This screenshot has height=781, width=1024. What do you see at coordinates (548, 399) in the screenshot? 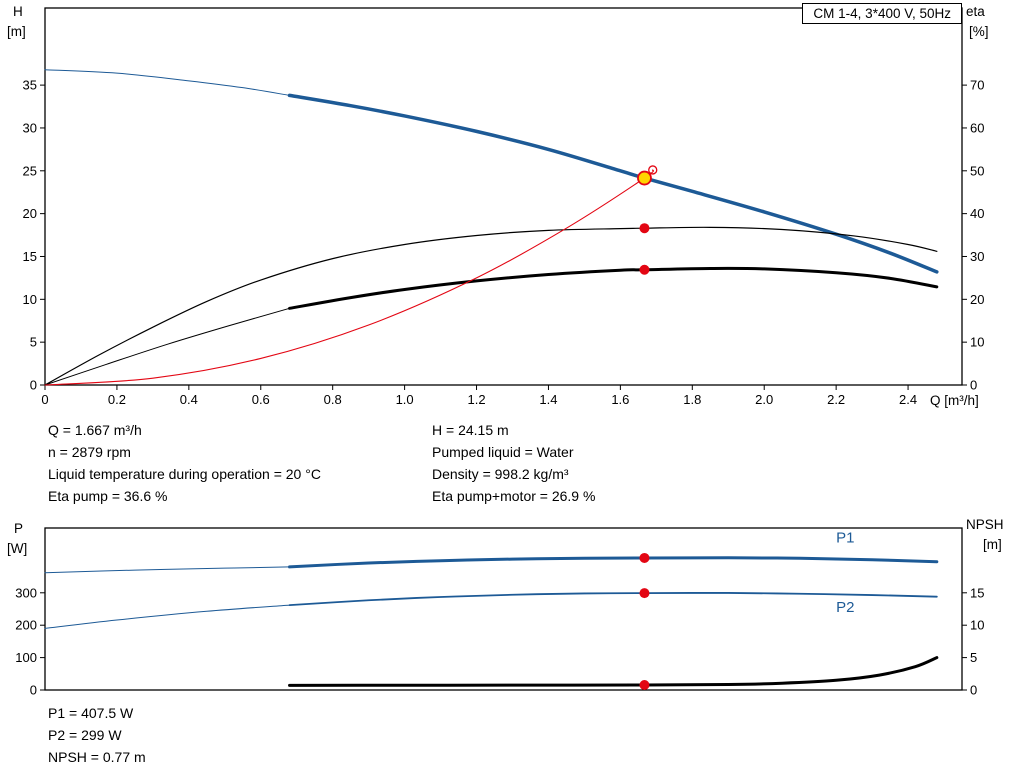
I see `hq-x-tick-label: 1.4` at bounding box center [548, 399].